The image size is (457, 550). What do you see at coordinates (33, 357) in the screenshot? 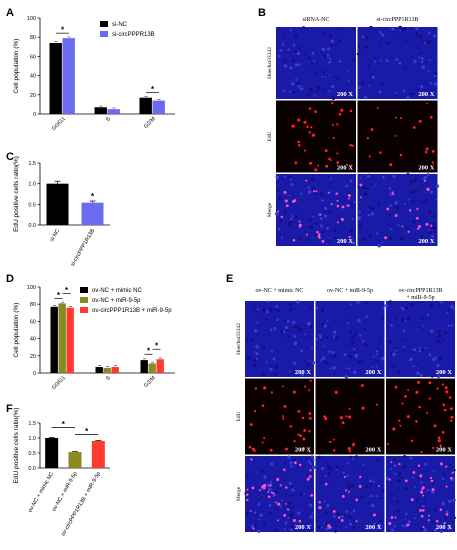
I see `y-tick-label: 20` at bounding box center [33, 357].